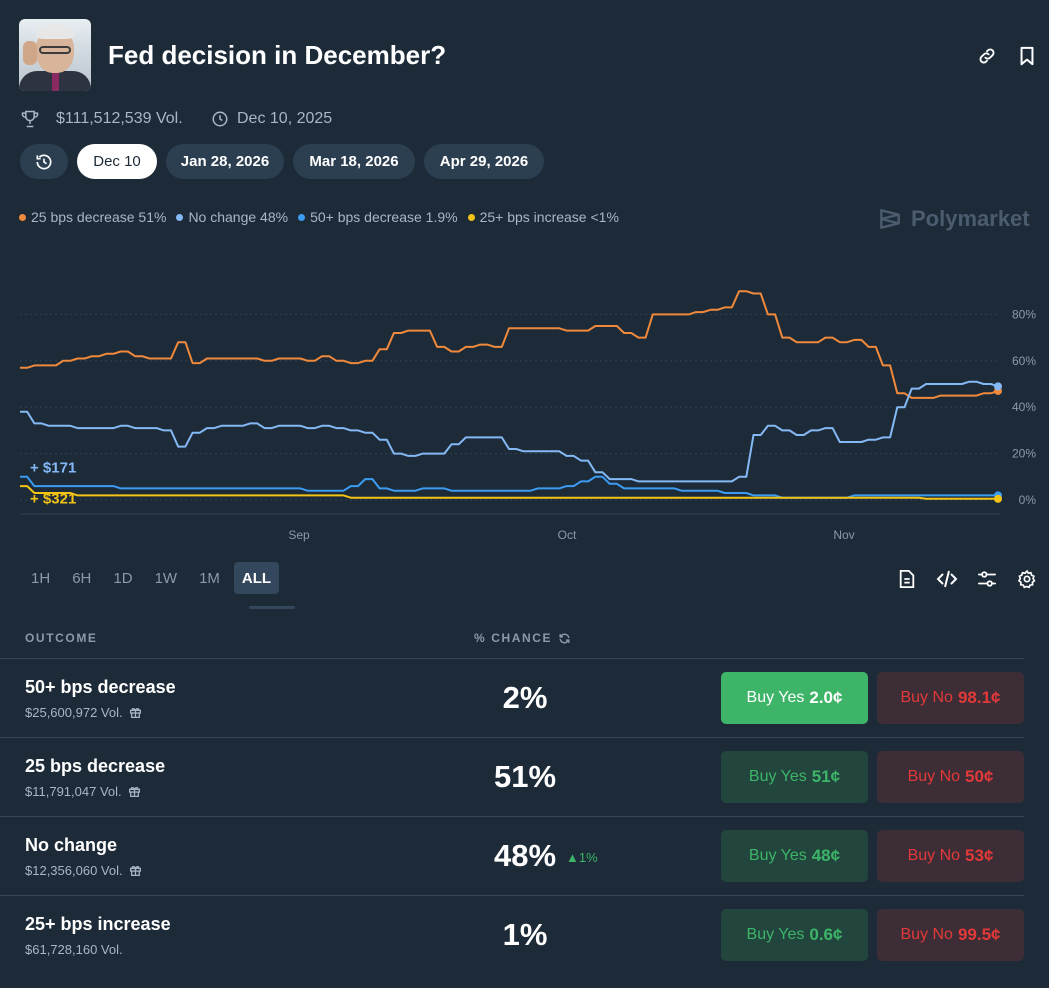 The width and height of the screenshot is (1049, 988). Describe the element at coordinates (220, 119) in the screenshot. I see `clock-icon` at that location.